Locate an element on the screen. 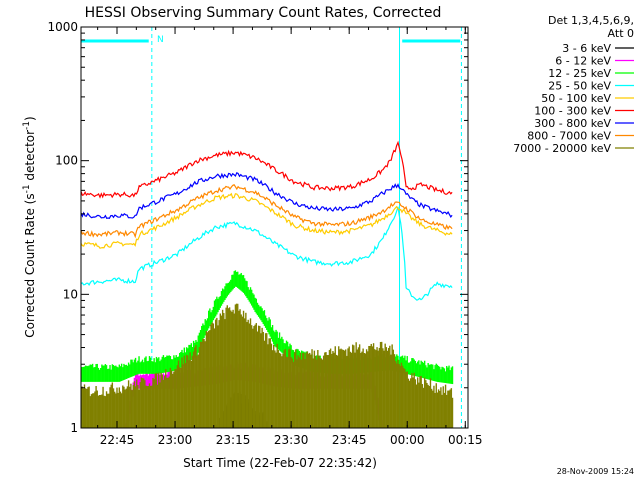  y-tick-label: 1 is located at coordinates (74, 428).